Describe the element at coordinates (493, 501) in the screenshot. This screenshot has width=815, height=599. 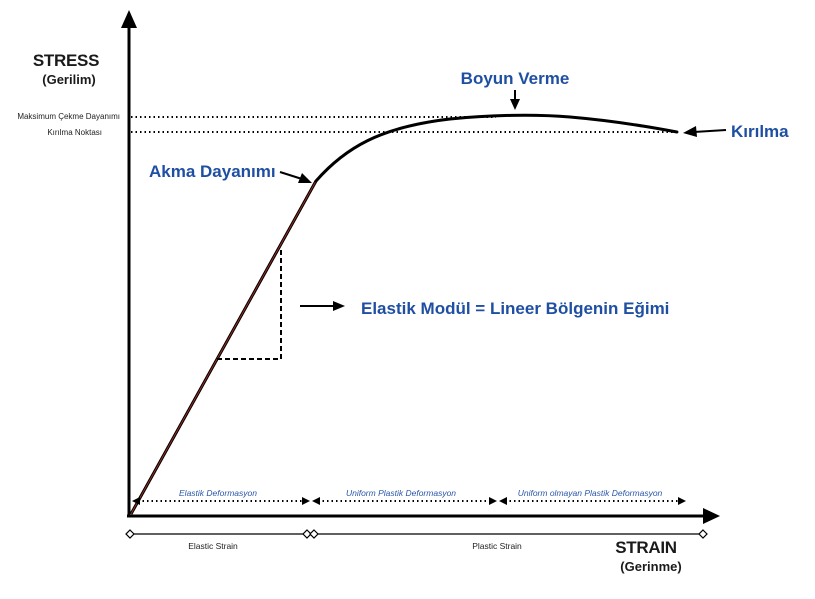
I see `uniform-plastic-arrow-right` at that location.